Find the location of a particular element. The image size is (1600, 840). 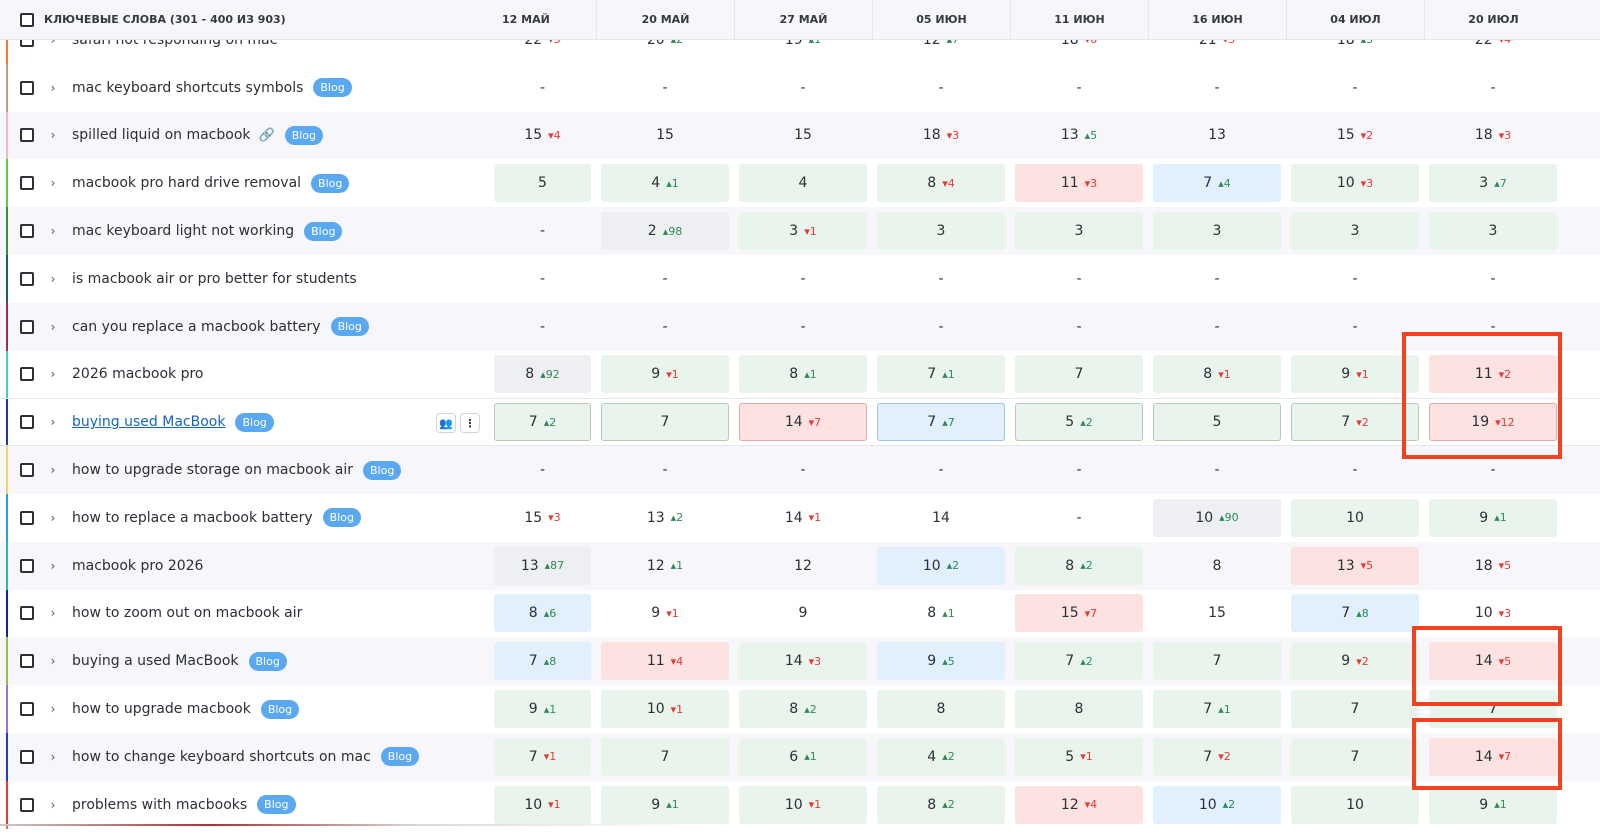

position-box: 19 ▾12 is located at coordinates (1493, 422).